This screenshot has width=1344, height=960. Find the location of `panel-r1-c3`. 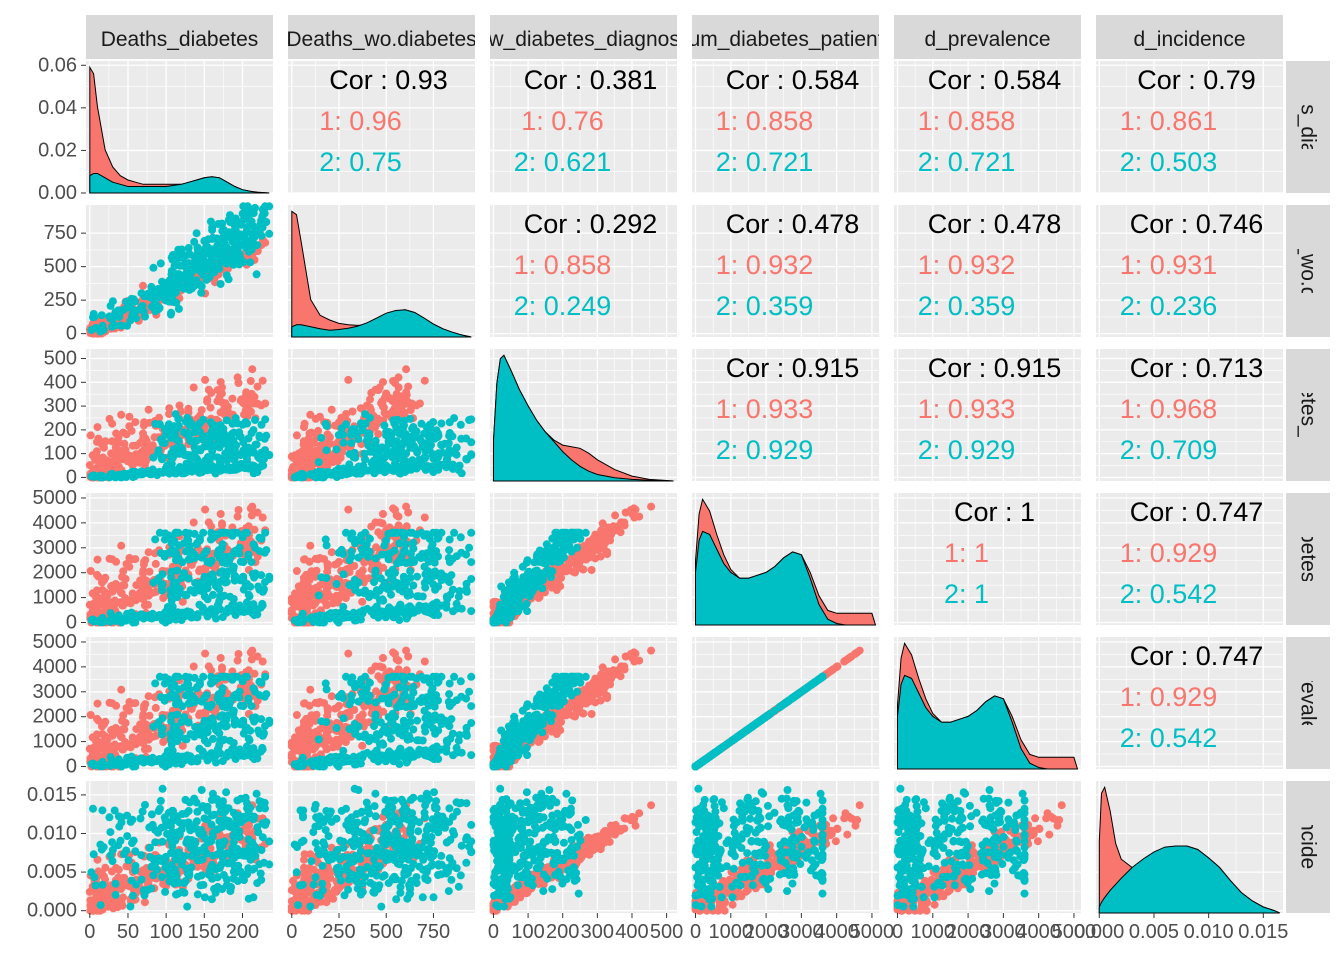

panel-r1-c3 is located at coordinates (583, 127).